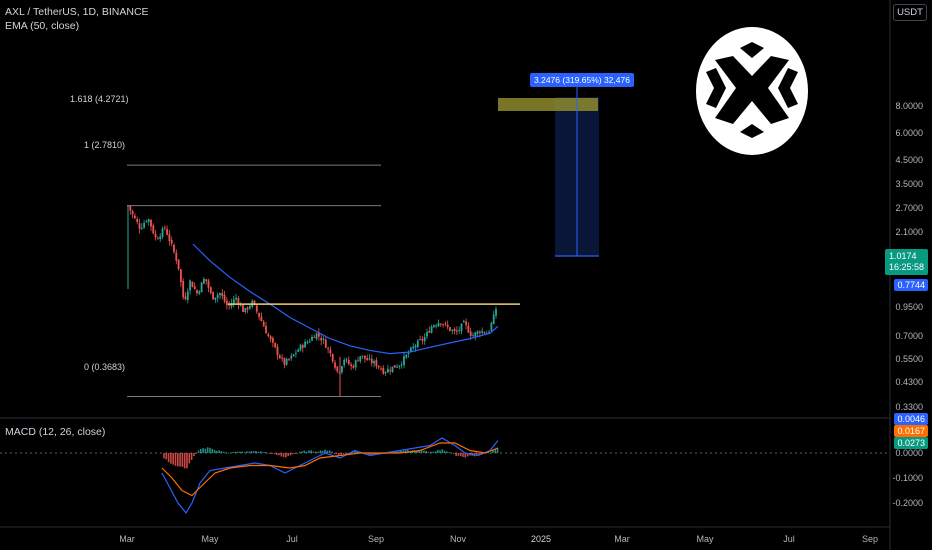  I want to click on ema-legend: EMA (50, close), so click(42, 26).